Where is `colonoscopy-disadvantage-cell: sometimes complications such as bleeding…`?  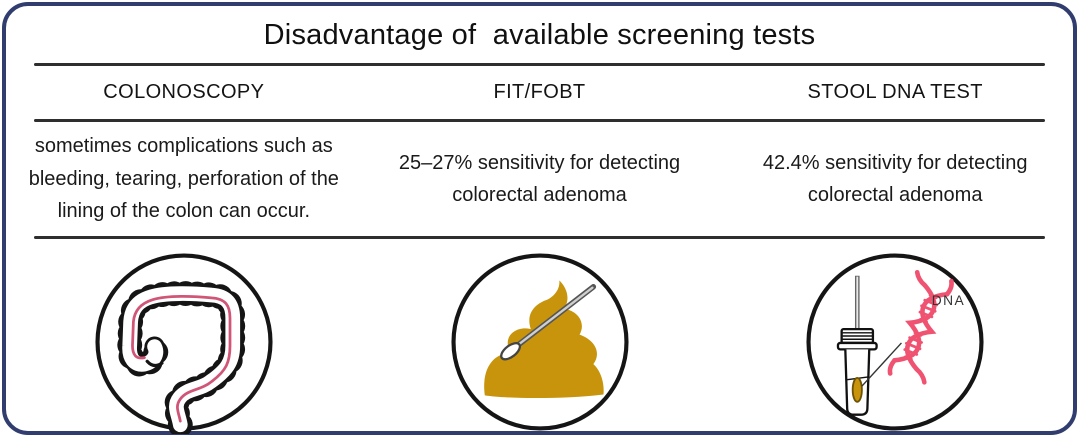
colonoscopy-disadvantage-cell: sometimes complications such as bleeding… is located at coordinates (184, 179).